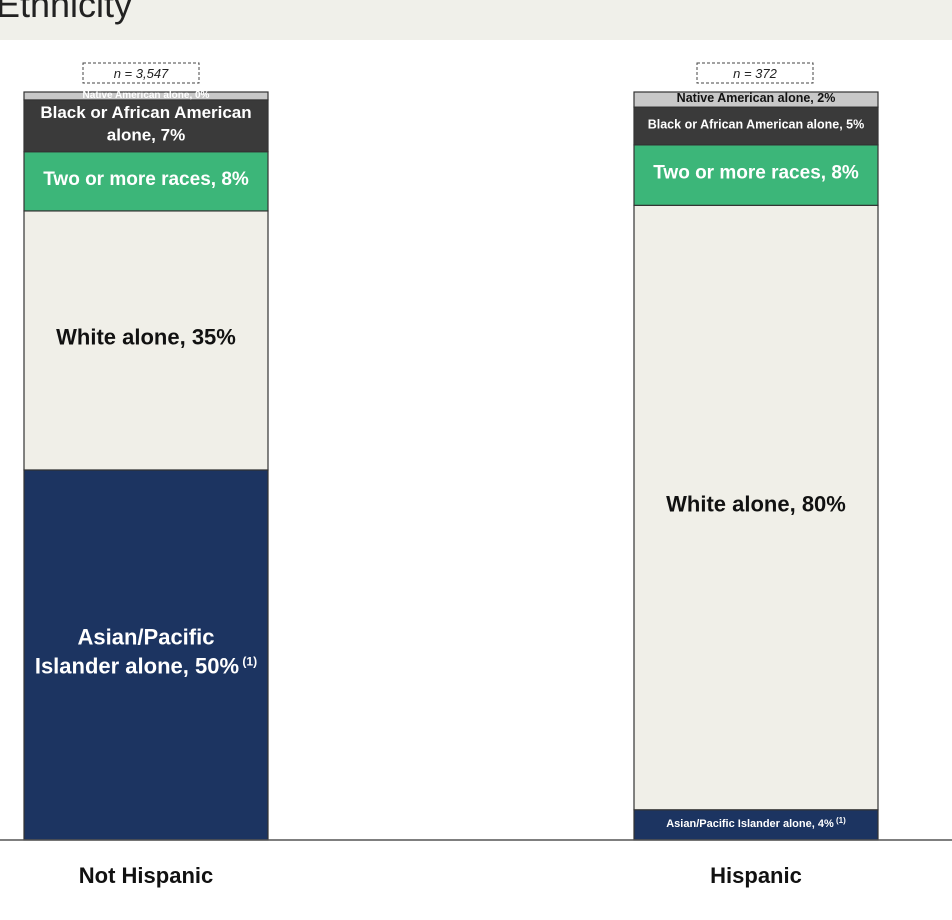 The width and height of the screenshot is (952, 920). I want to click on segment-label: Black or African American alone, 5%, so click(756, 124).